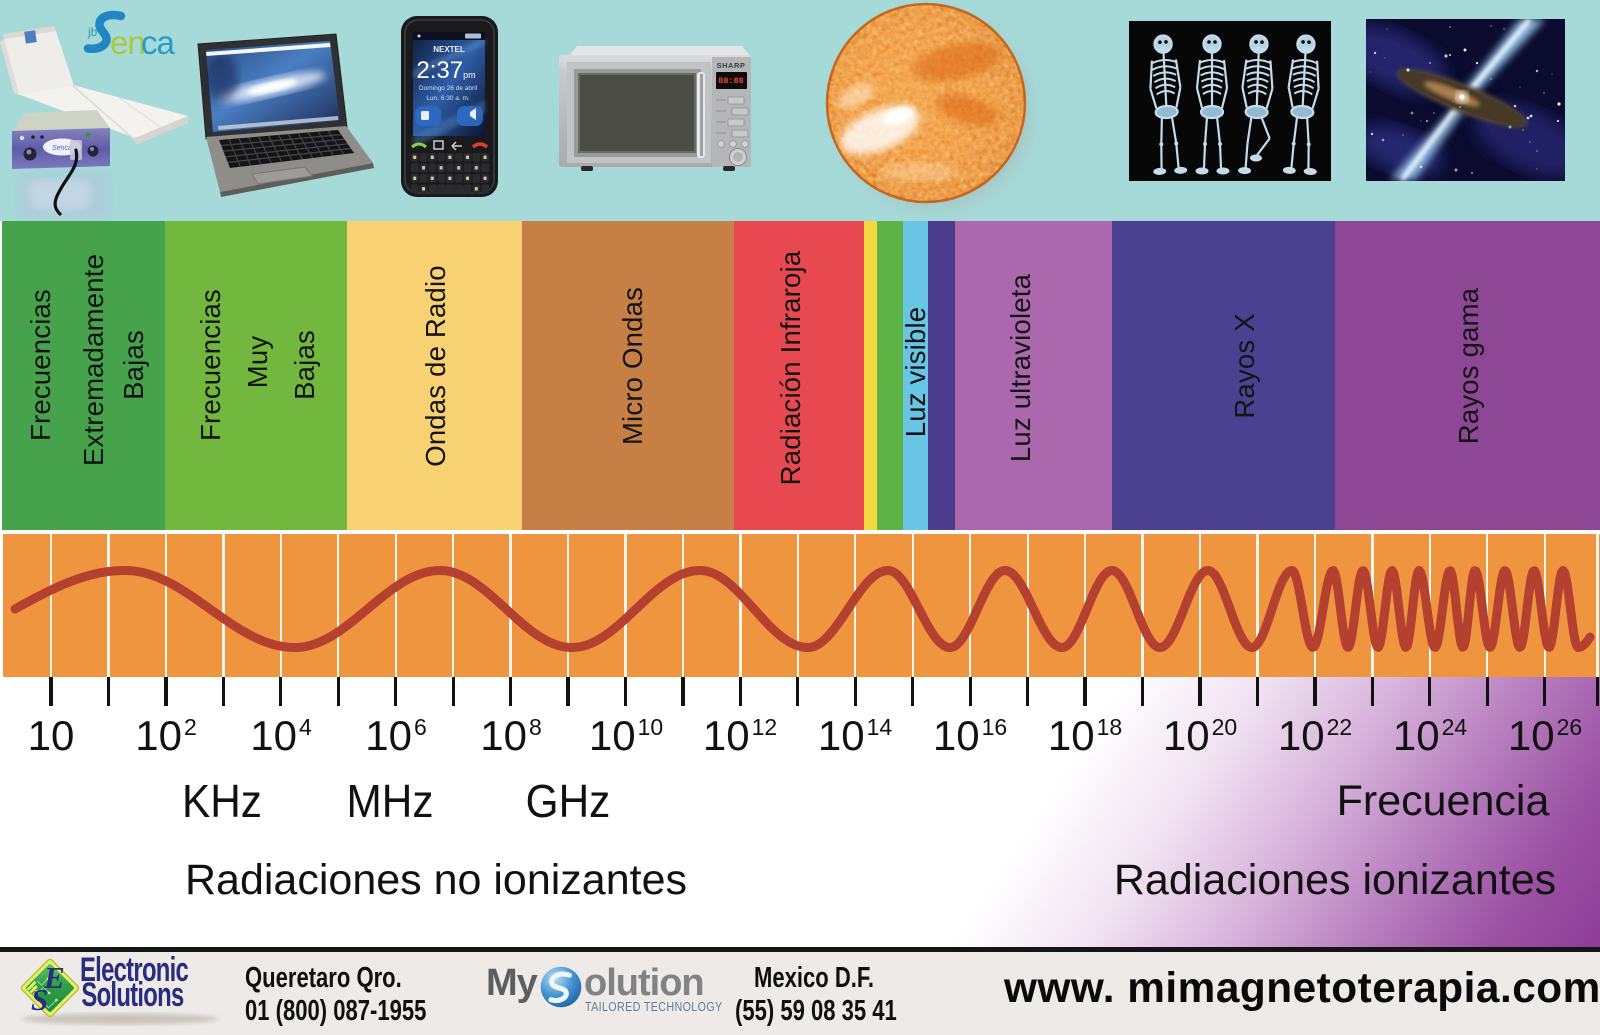 Image resolution: width=1600 pixels, height=1035 pixels. Describe the element at coordinates (39, 999) in the screenshot. I see `svg-text: S` at that location.